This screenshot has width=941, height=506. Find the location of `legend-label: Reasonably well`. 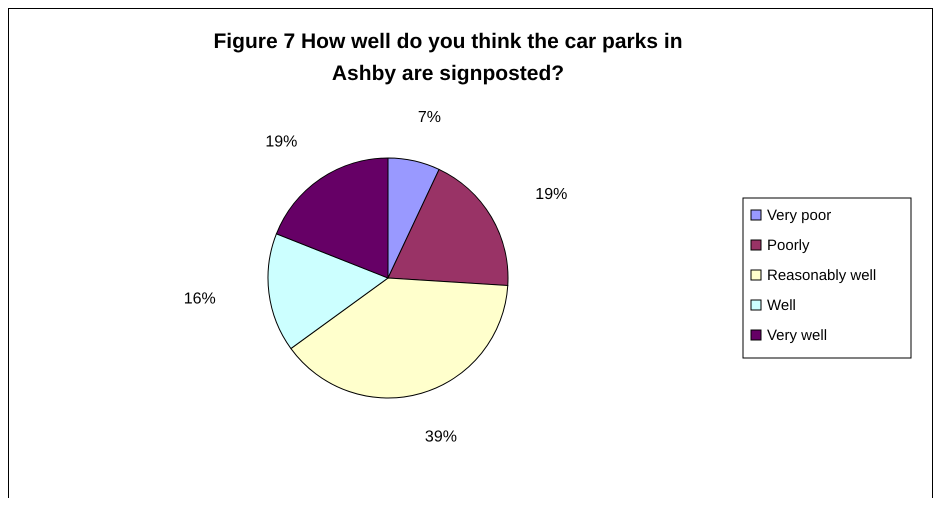

legend-label: Reasonably well is located at coordinates (821, 275).